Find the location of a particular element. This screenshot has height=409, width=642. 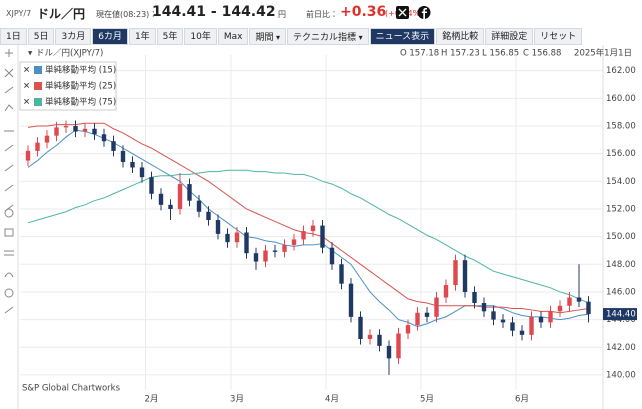

y-tick-label: 146.00 is located at coordinates (621, 292).